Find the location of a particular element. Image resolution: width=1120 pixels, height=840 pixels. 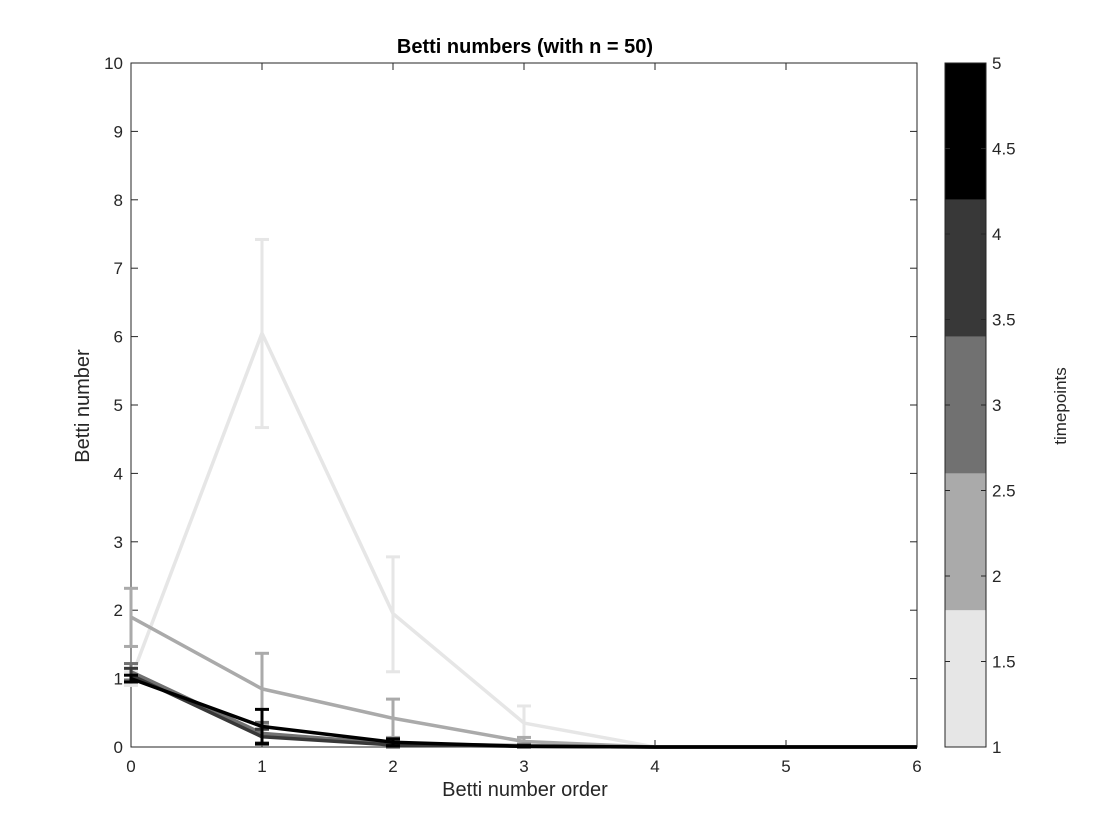

x-tick-label: 1 is located at coordinates (261, 766).